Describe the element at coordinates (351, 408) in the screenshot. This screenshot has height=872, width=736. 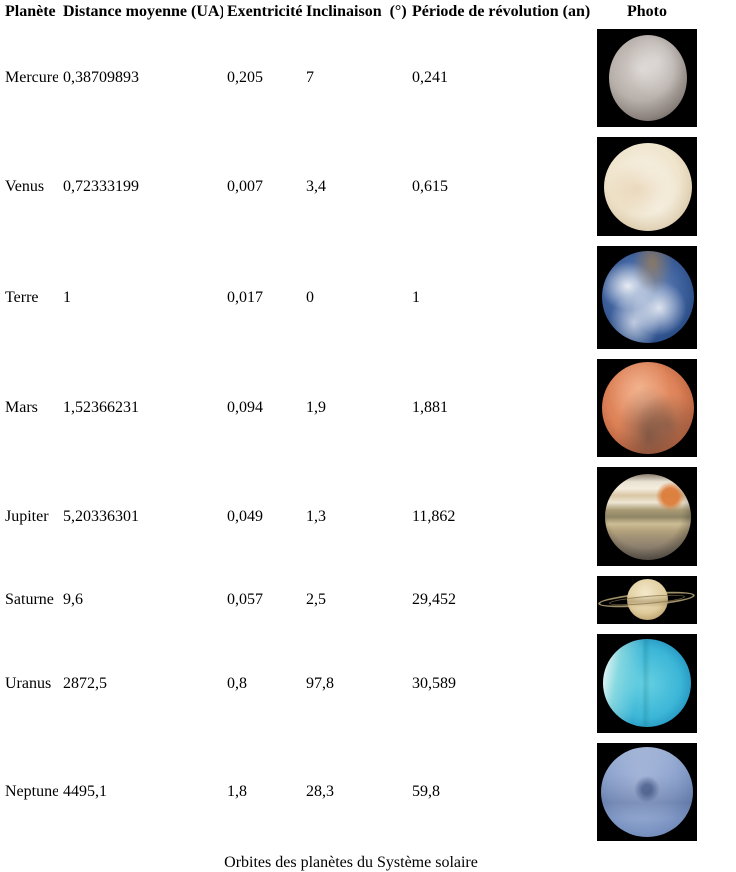
I see `table-row: Mars 1,52366231 0,094 1,9 1,881` at that location.